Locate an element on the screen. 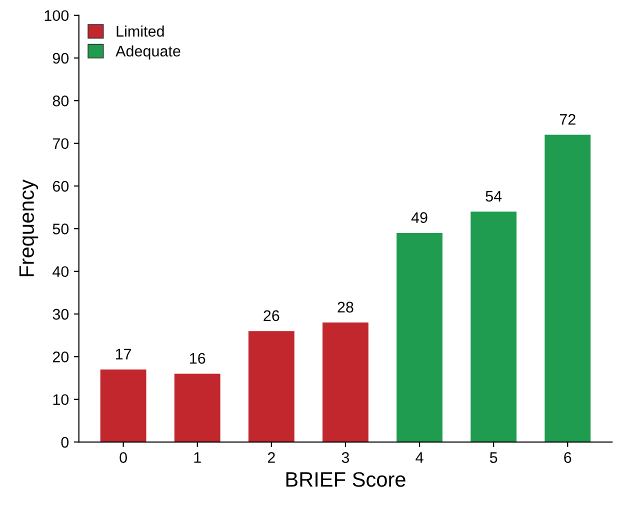 The width and height of the screenshot is (631, 511). y-tick-label: 90 is located at coordinates (60, 58).